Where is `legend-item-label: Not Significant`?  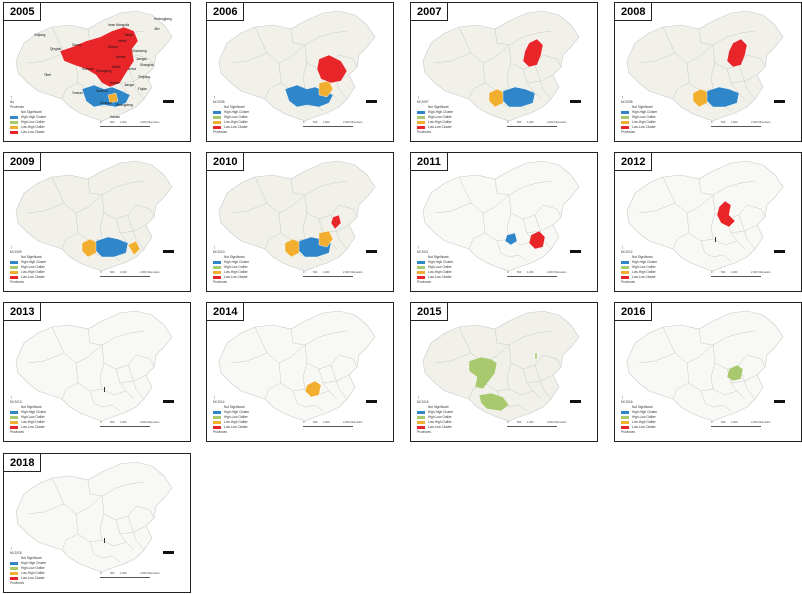 legend-item-label: Not Significant is located at coordinates (31, 112).